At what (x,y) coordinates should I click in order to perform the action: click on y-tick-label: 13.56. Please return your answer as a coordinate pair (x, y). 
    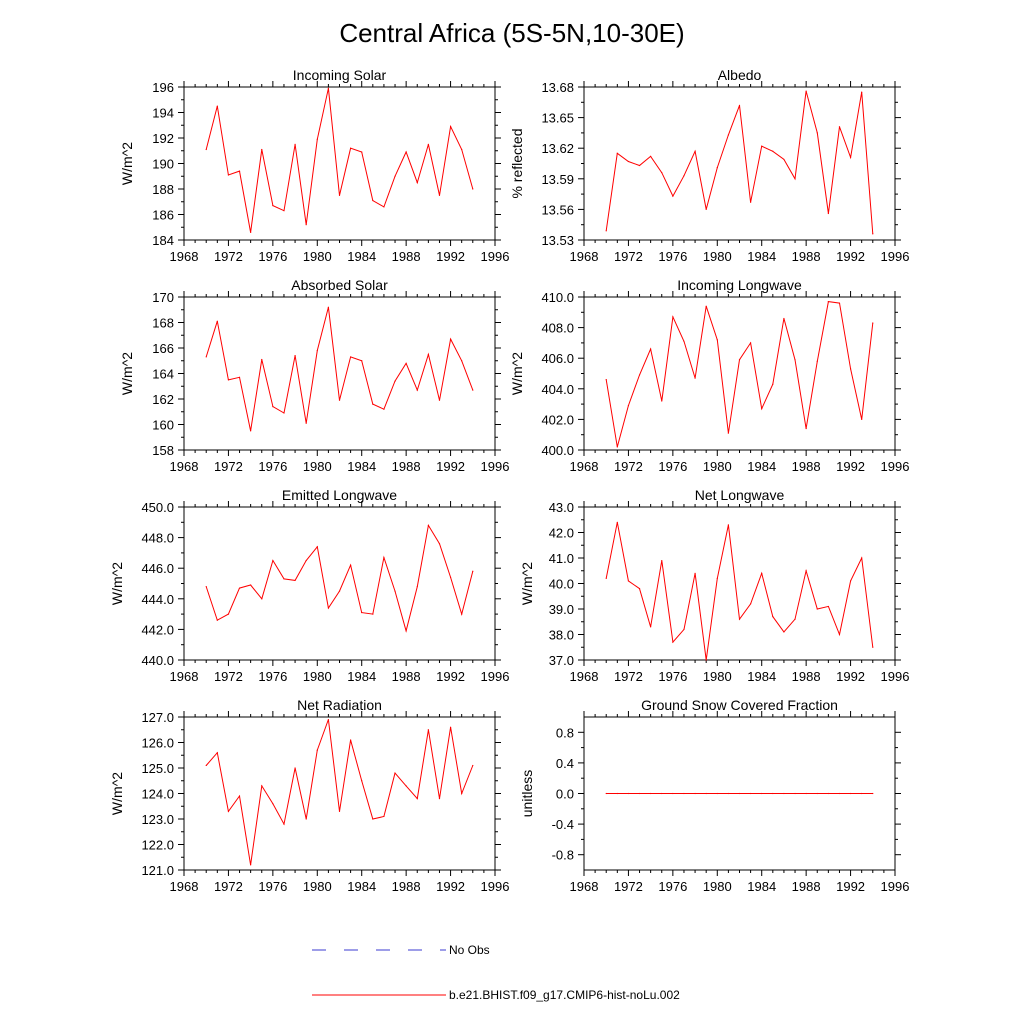
    Looking at the image, I should click on (557, 209).